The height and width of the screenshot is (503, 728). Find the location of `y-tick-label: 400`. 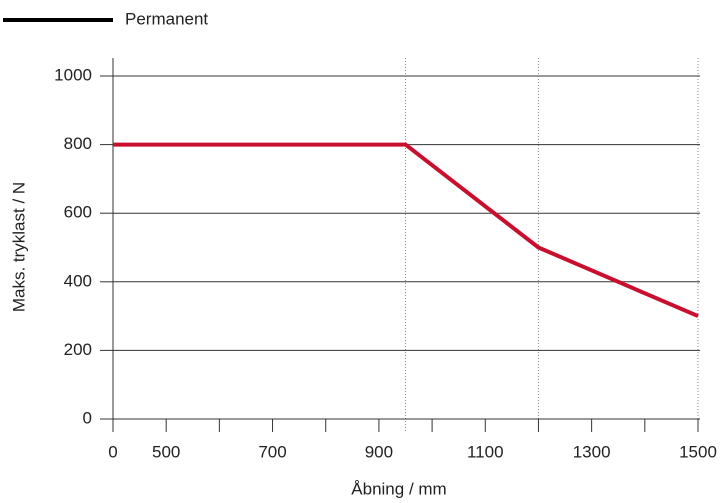

y-tick-label: 400 is located at coordinates (78, 280).